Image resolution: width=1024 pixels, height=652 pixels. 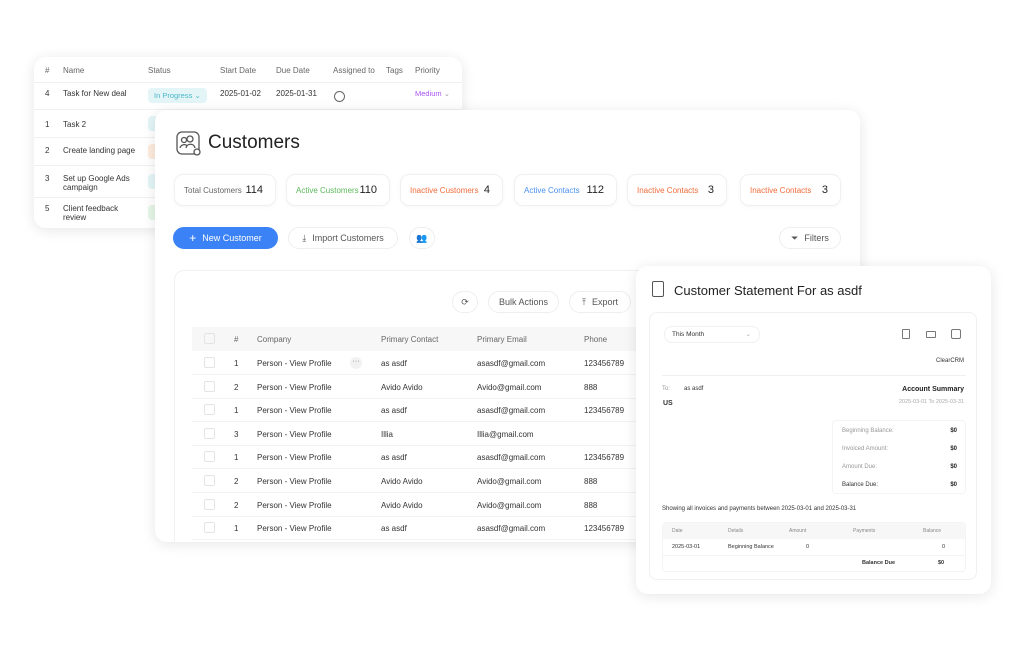 I want to click on primary-contact: Illia, so click(x=387, y=434).